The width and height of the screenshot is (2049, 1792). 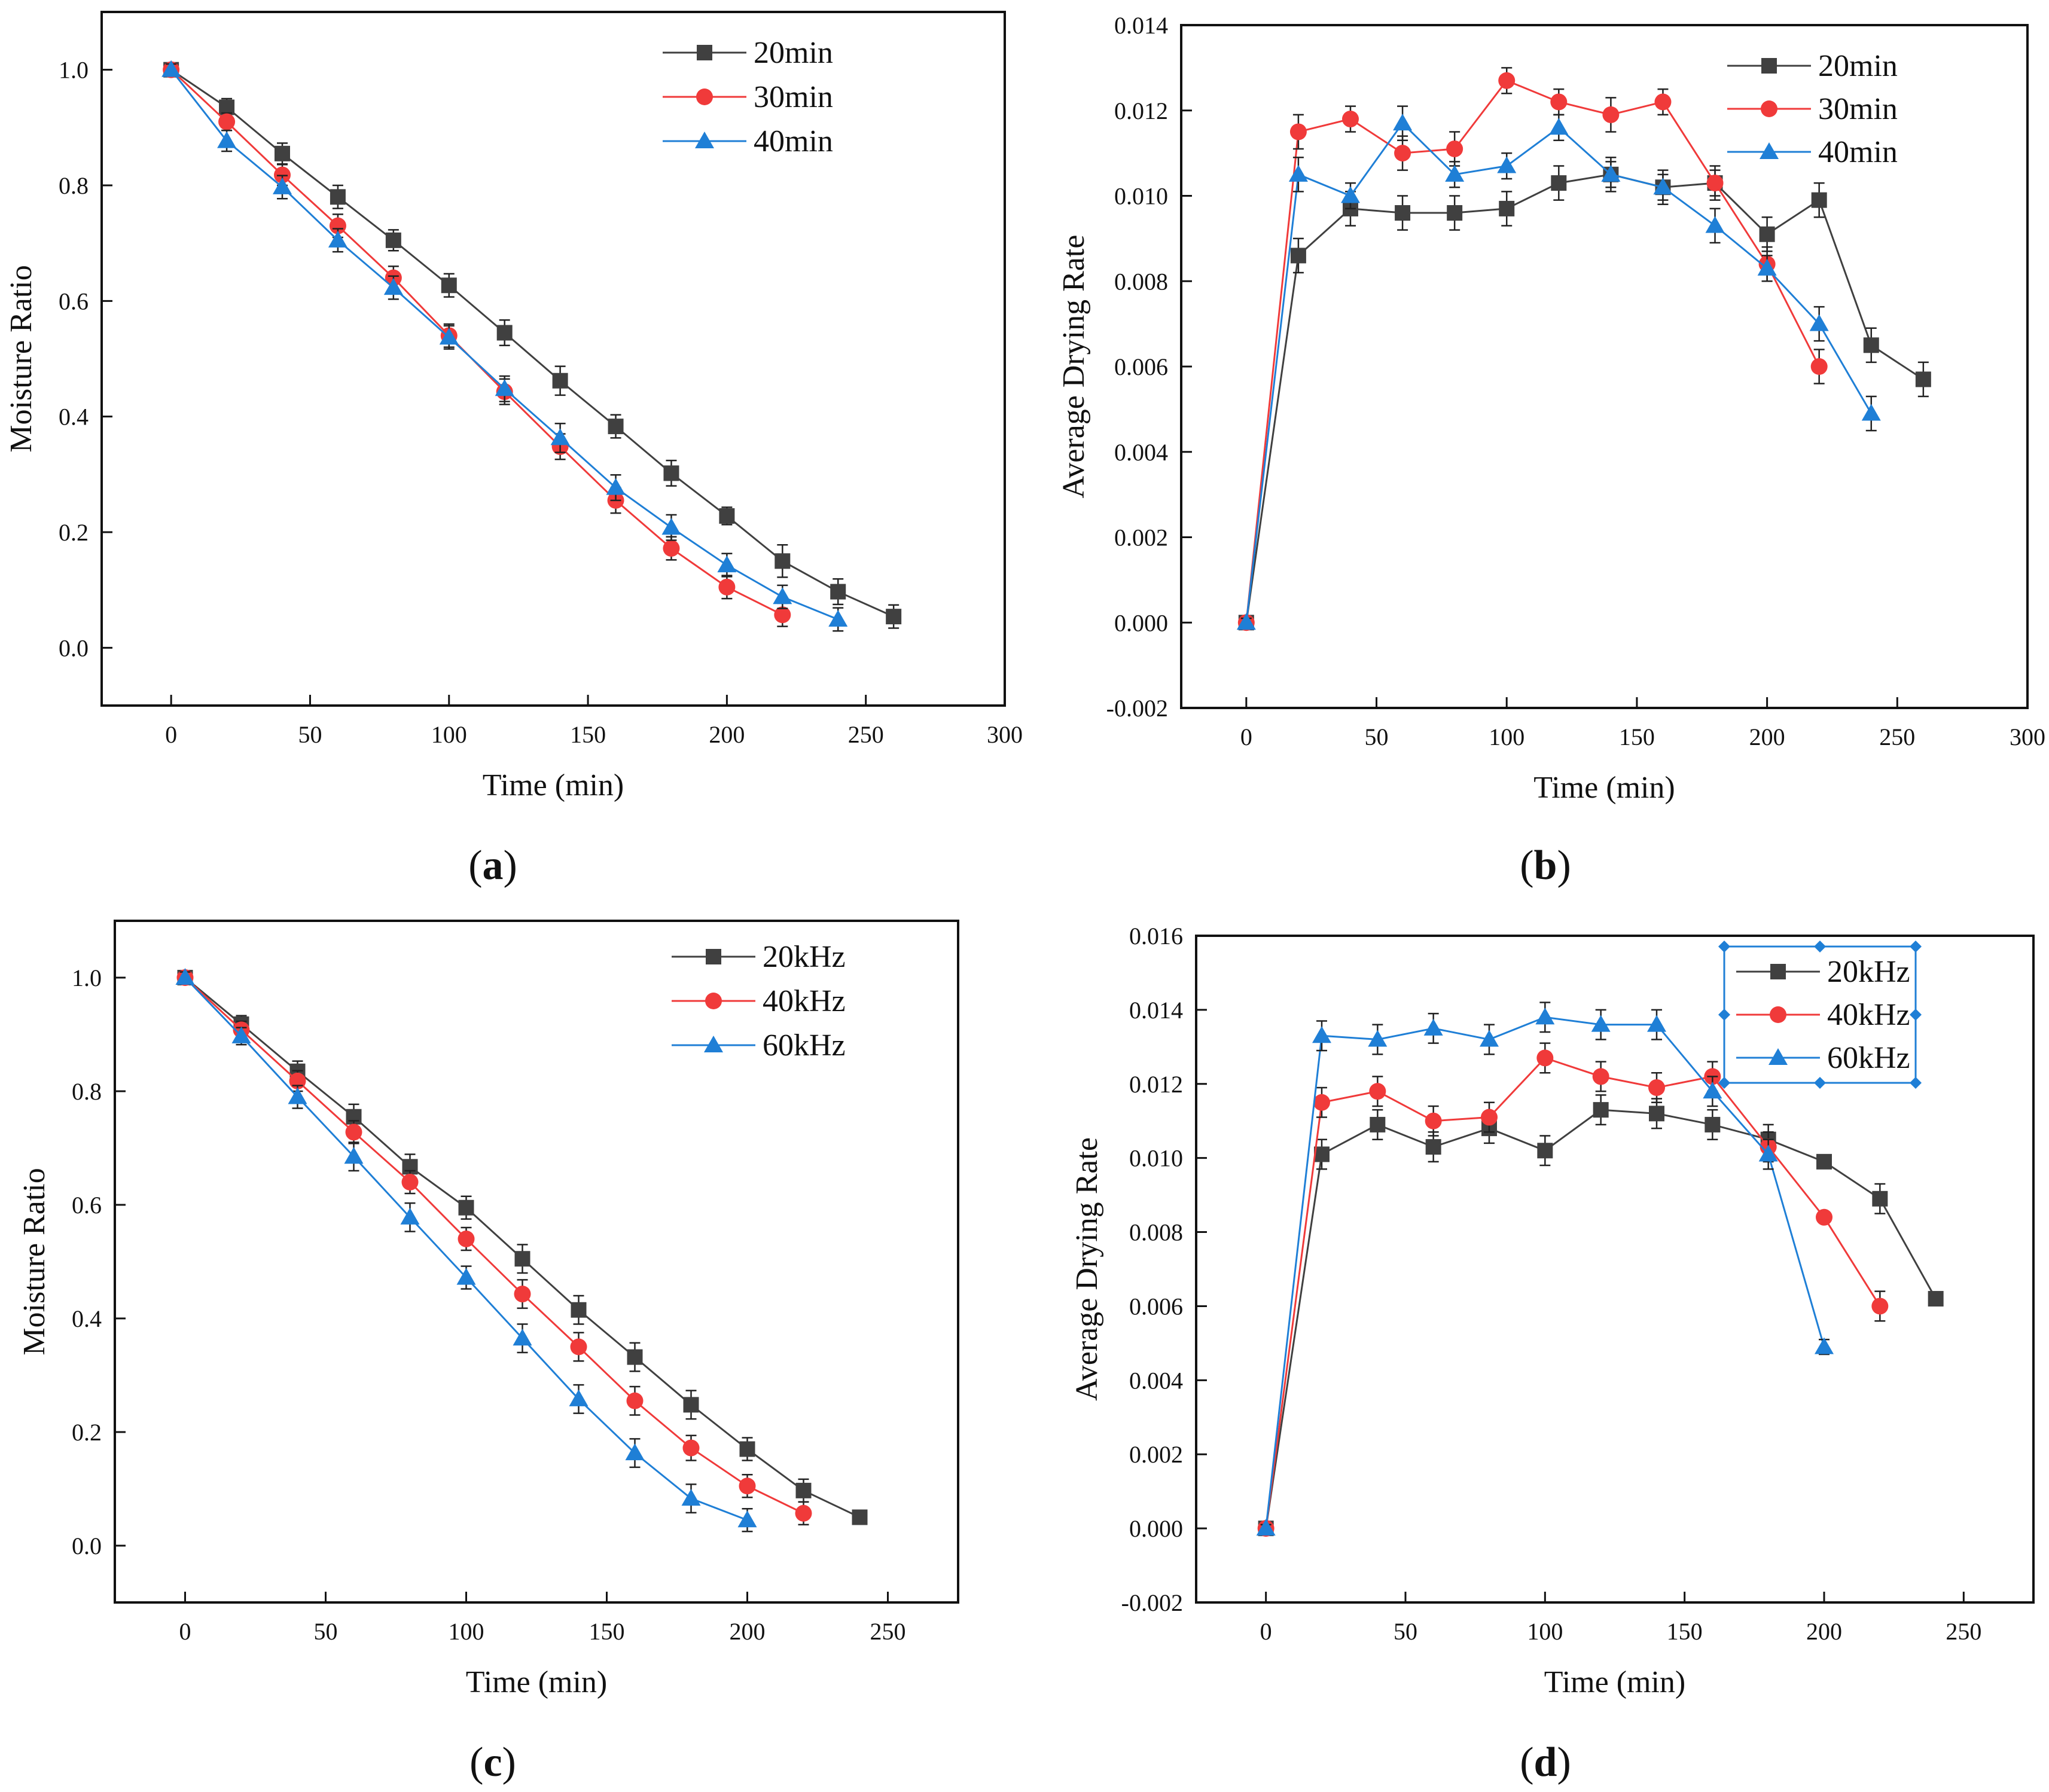 What do you see at coordinates (74, 647) in the screenshot?
I see `y-tick-label: 0.0` at bounding box center [74, 647].